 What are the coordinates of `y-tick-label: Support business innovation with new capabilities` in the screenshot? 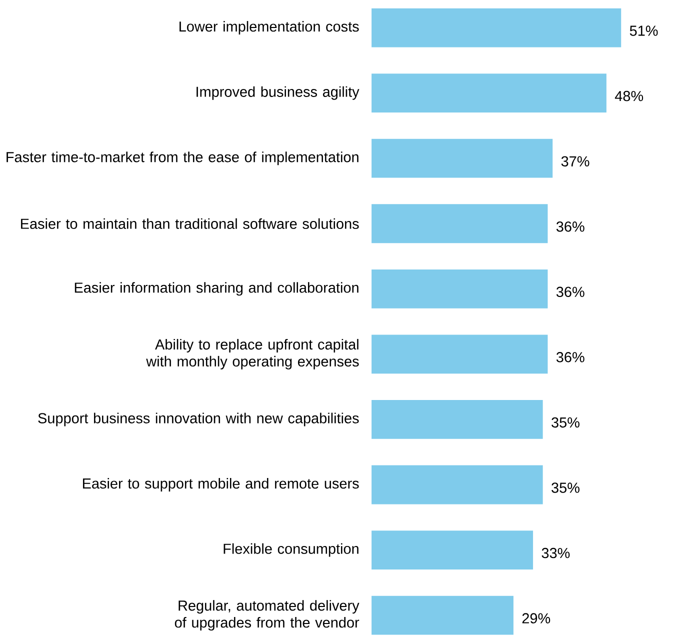 It's located at (198, 419).